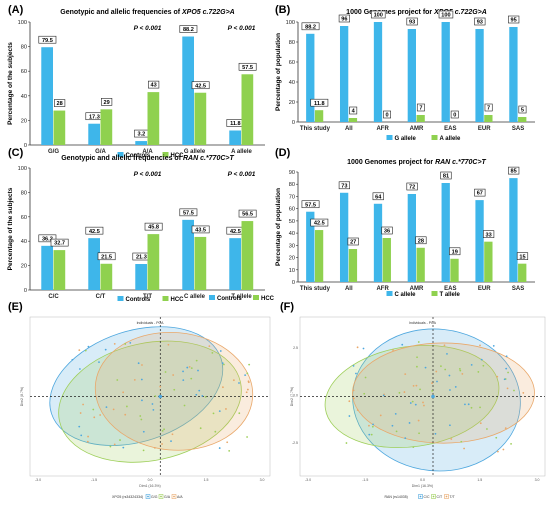  I want to click on data-label: 32.7, so click(59, 244).